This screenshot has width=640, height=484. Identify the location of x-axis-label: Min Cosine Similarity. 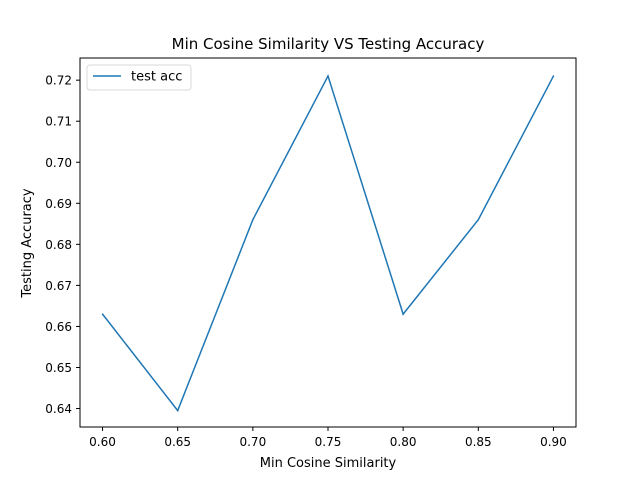
(328, 463).